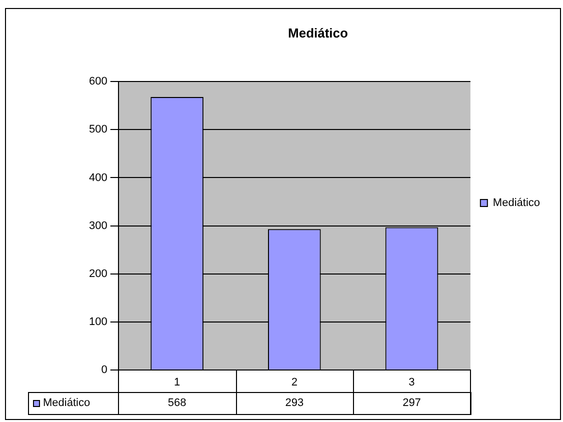 The width and height of the screenshot is (563, 422). What do you see at coordinates (411, 382) in the screenshot?
I see `x-tick-label: 3` at bounding box center [411, 382].